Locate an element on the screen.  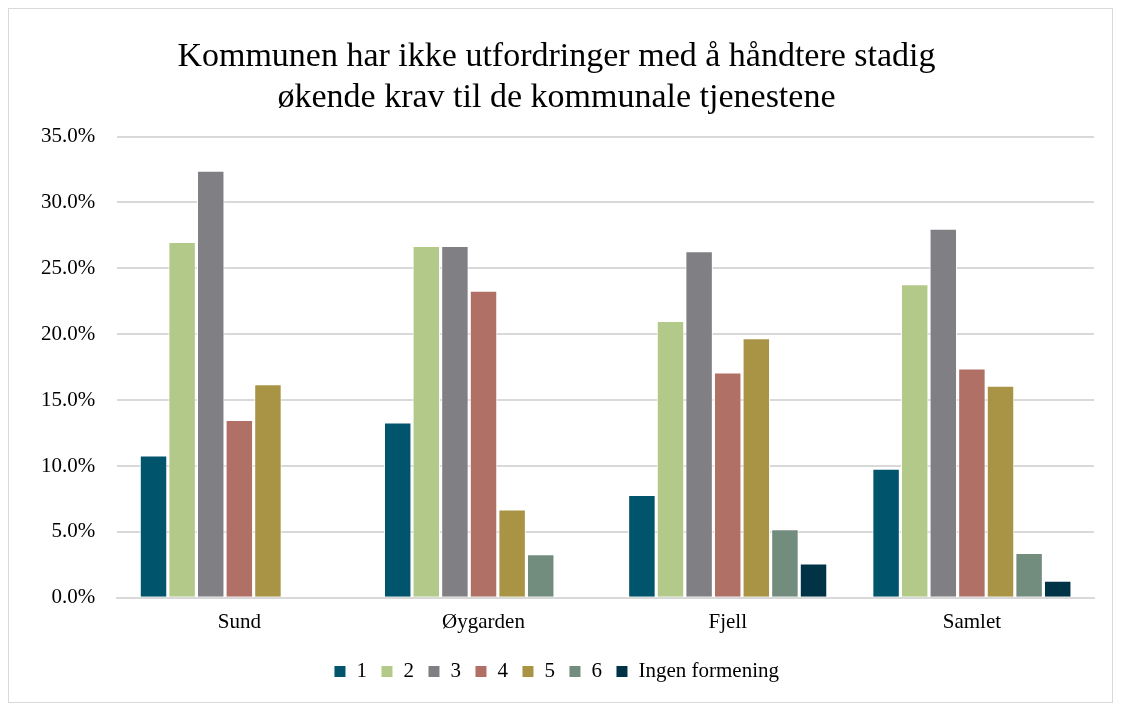
x-tick-label: Sund is located at coordinates (239, 620).